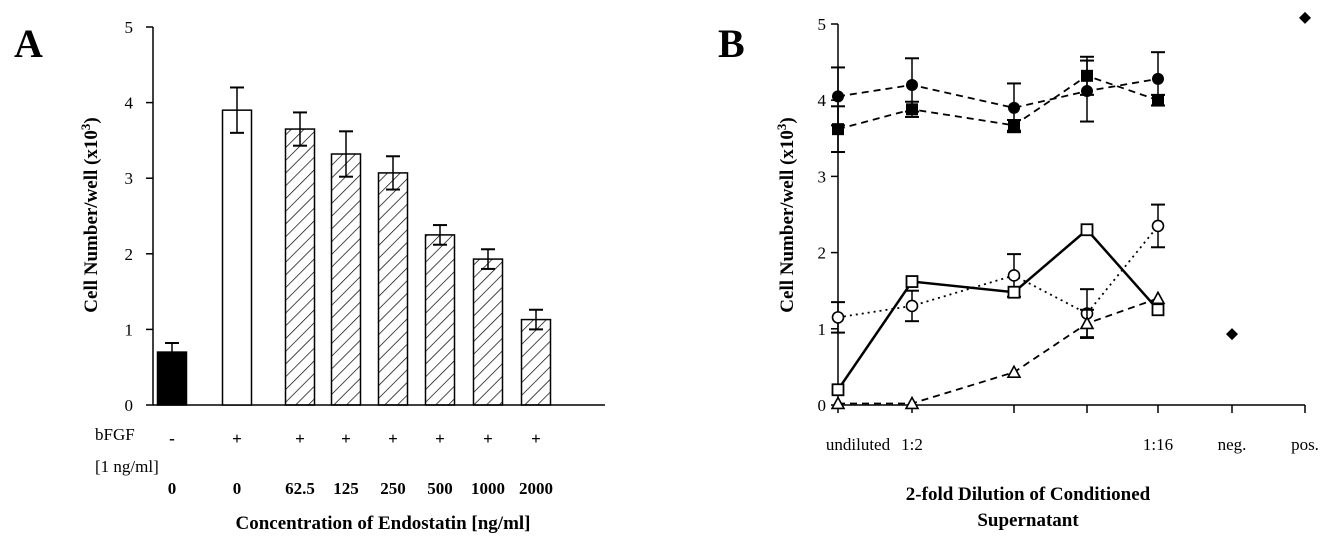 Image resolution: width=1321 pixels, height=540 pixels. What do you see at coordinates (129, 405) in the screenshot?
I see `panel-a-y-tick-label: 0` at bounding box center [129, 405].